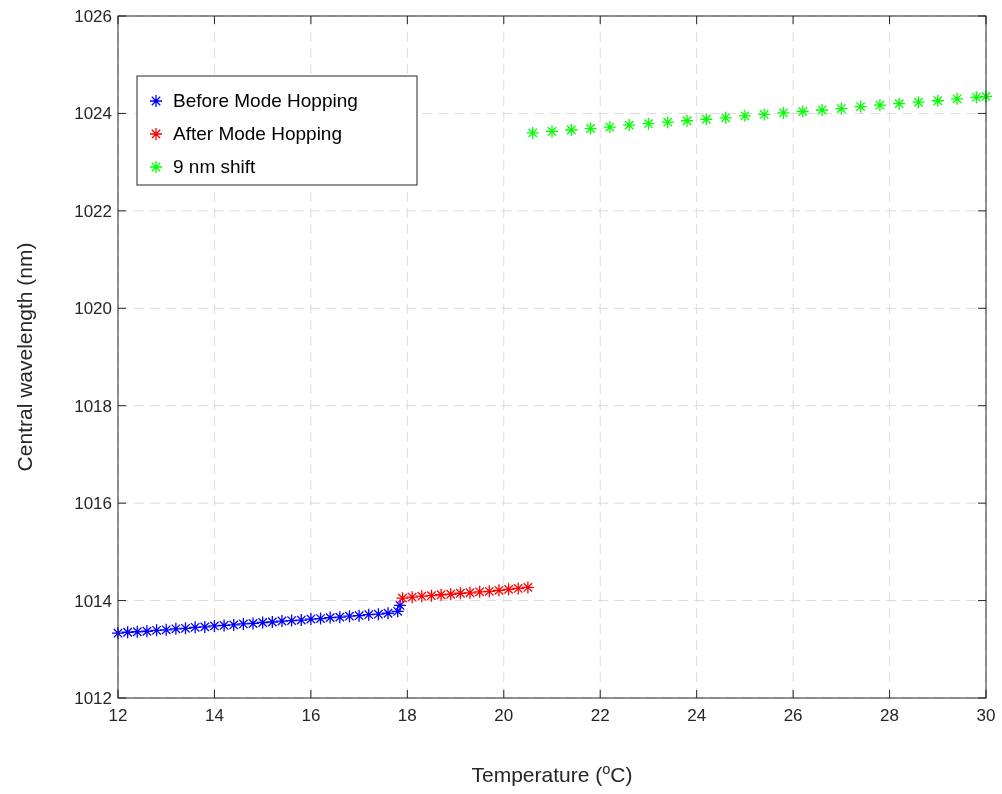 The height and width of the screenshot is (794, 1002). I want to click on legend-label: 9 nm shift, so click(215, 166).